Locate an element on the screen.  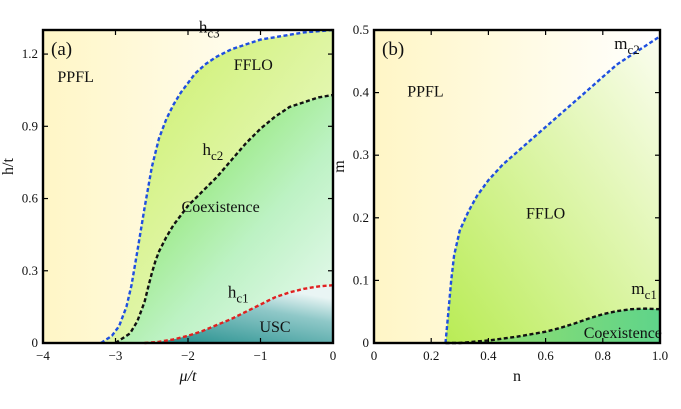
y-axis-label: m is located at coordinates (339, 166).